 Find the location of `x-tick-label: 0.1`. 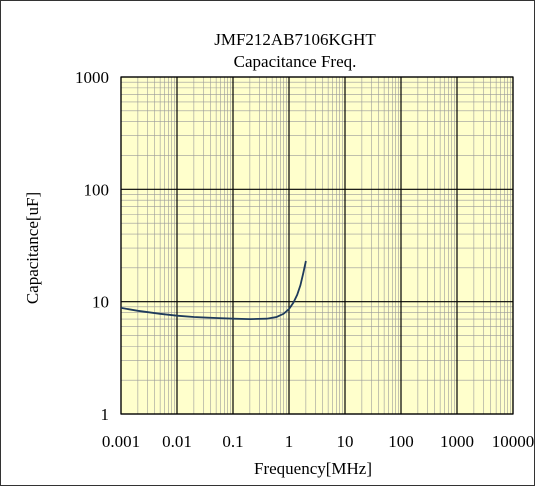

x-tick-label: 0.1 is located at coordinates (232, 441).